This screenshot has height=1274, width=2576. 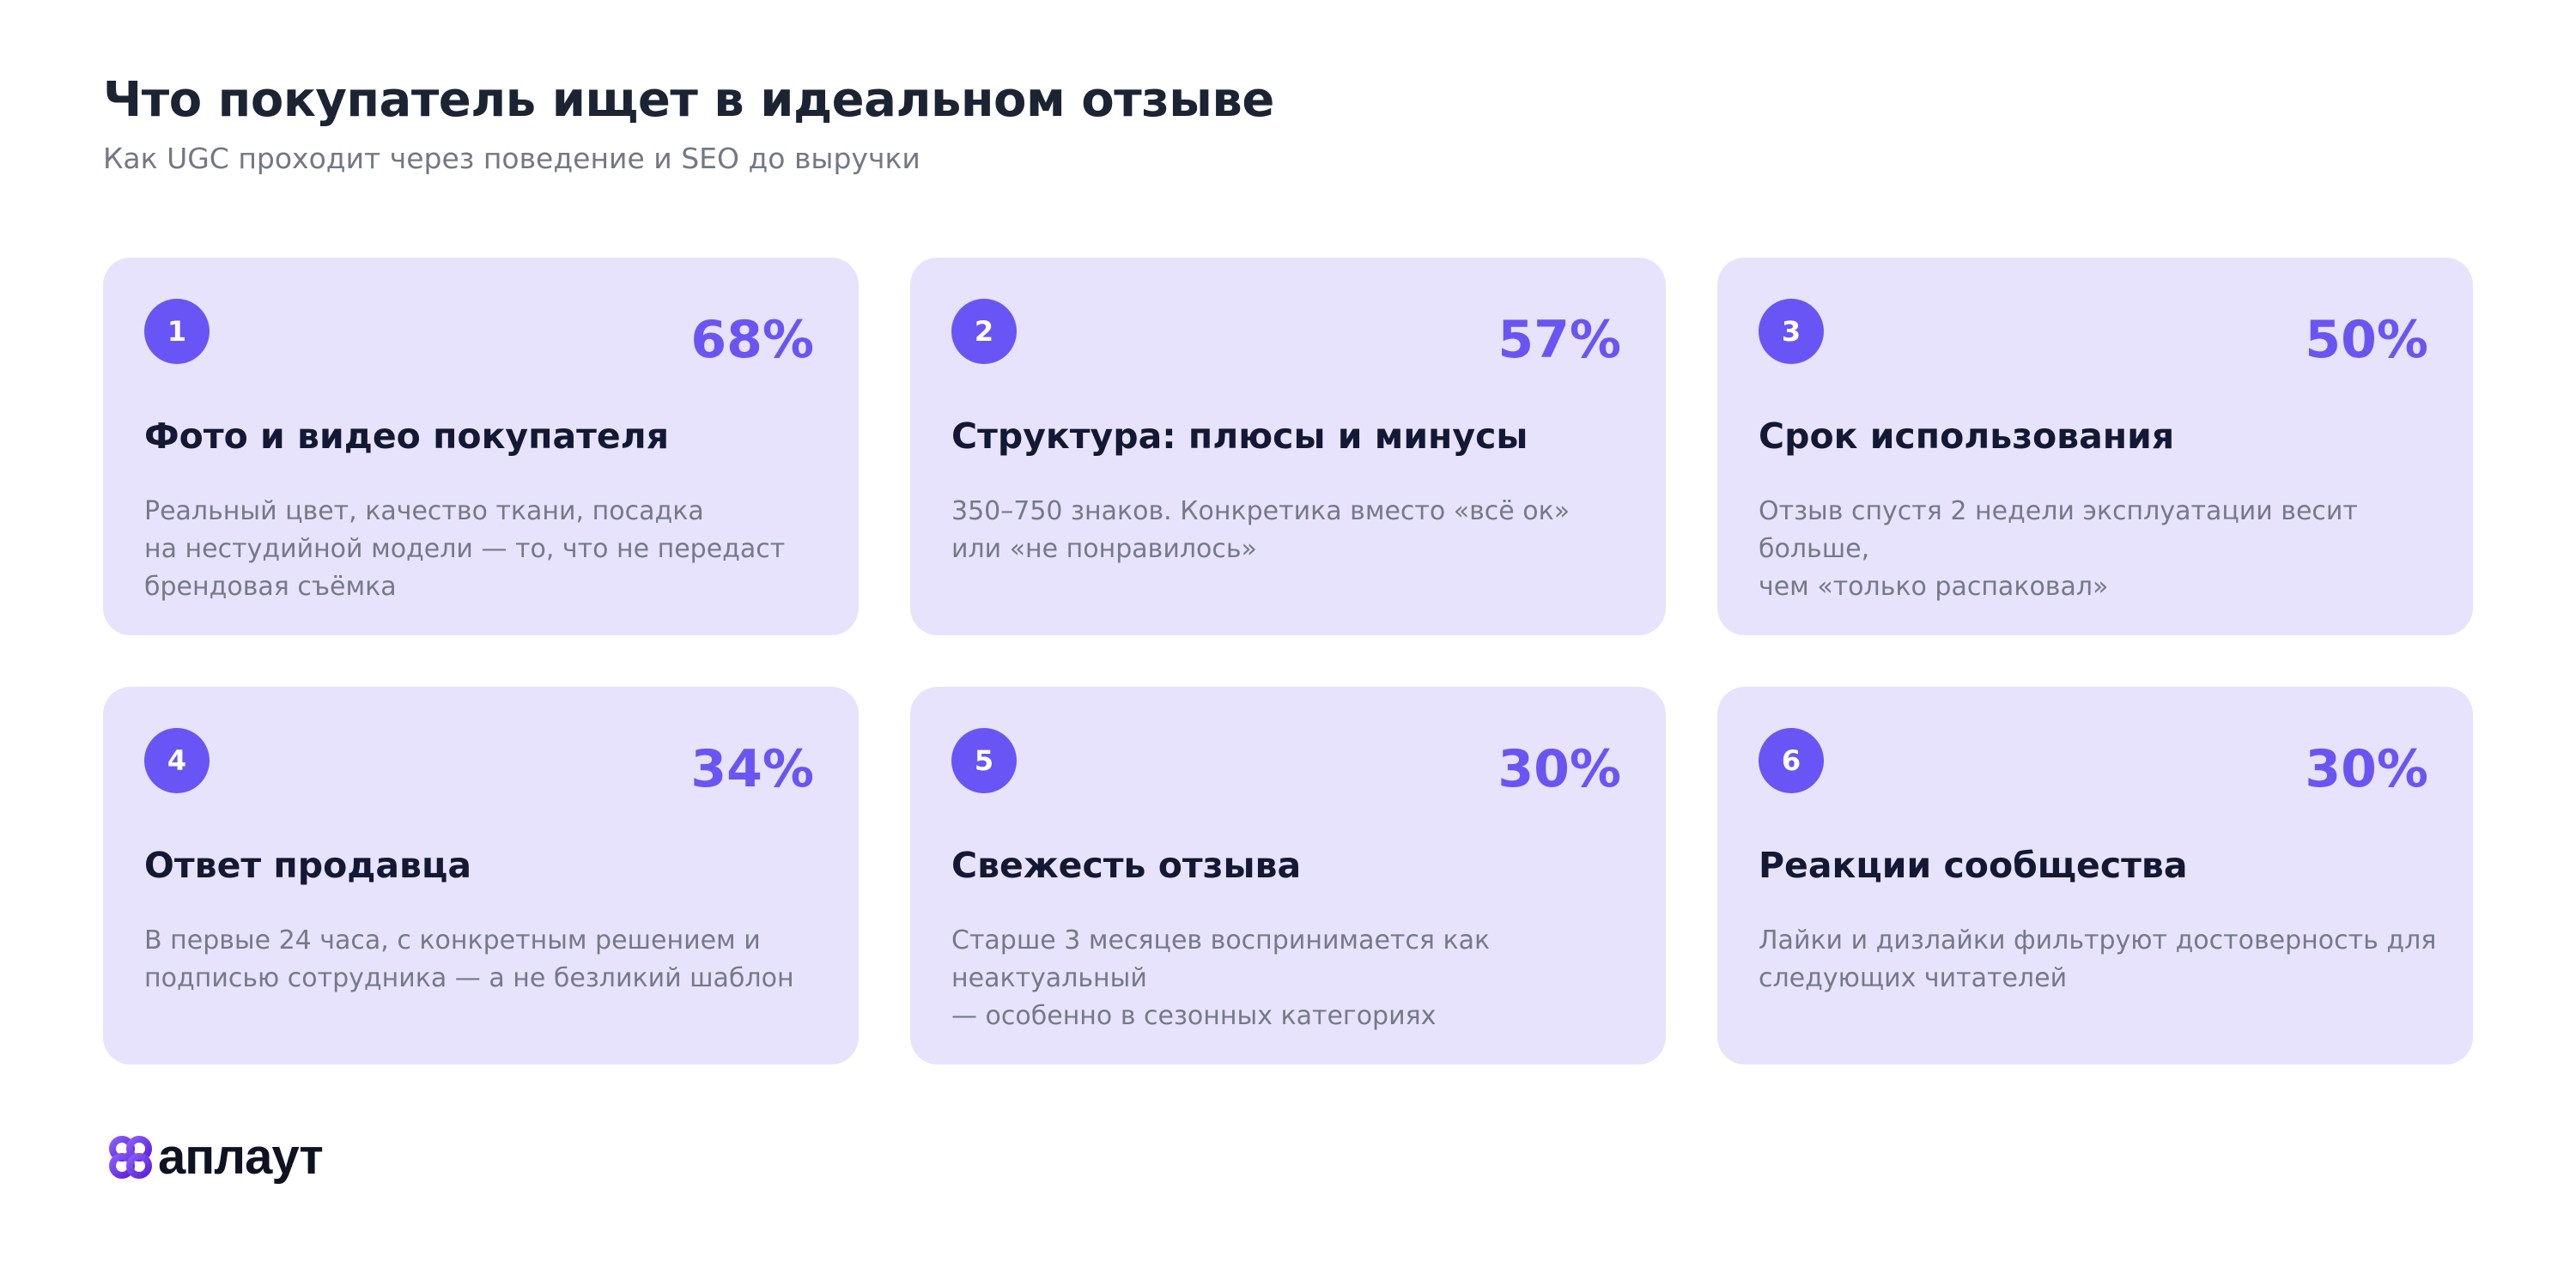 What do you see at coordinates (177, 332) in the screenshot?
I see `card-number-badge: 1` at bounding box center [177, 332].